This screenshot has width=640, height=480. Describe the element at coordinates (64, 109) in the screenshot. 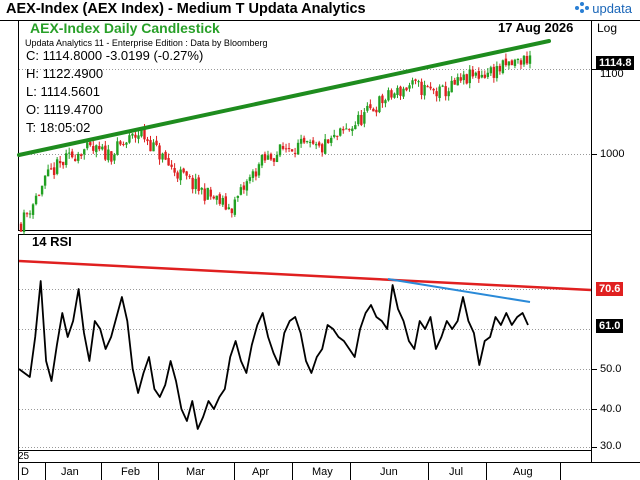

I see `ohlc-open: O: 1119.4700` at that location.